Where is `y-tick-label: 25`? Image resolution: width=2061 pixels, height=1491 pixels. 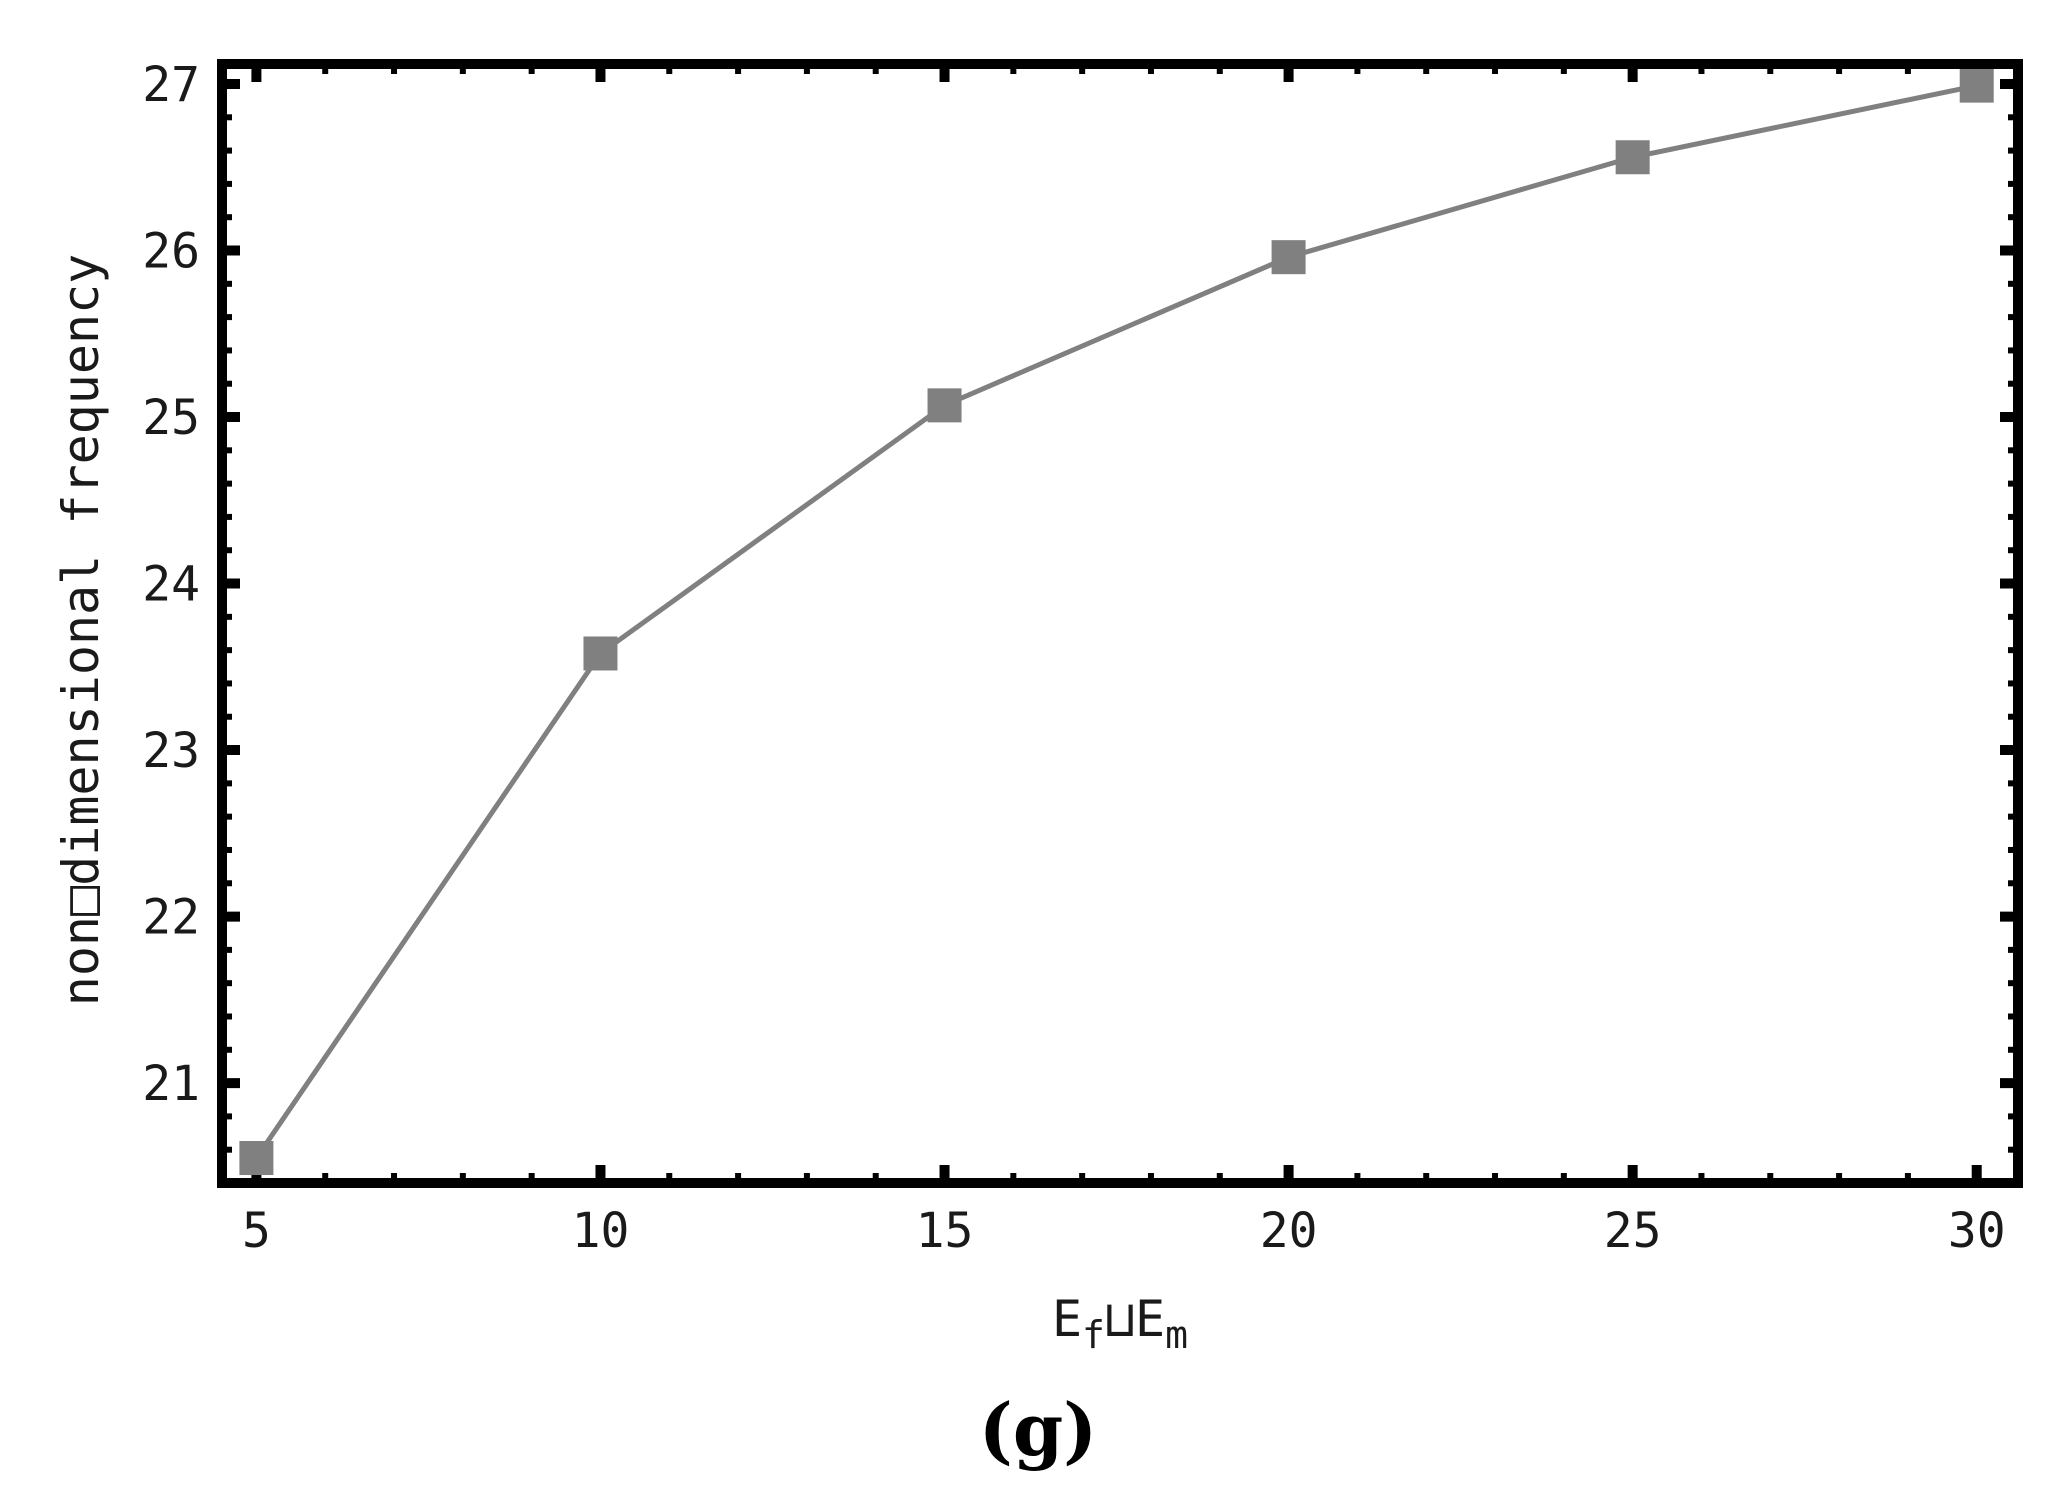 y-tick-label: 25 is located at coordinates (171, 418).